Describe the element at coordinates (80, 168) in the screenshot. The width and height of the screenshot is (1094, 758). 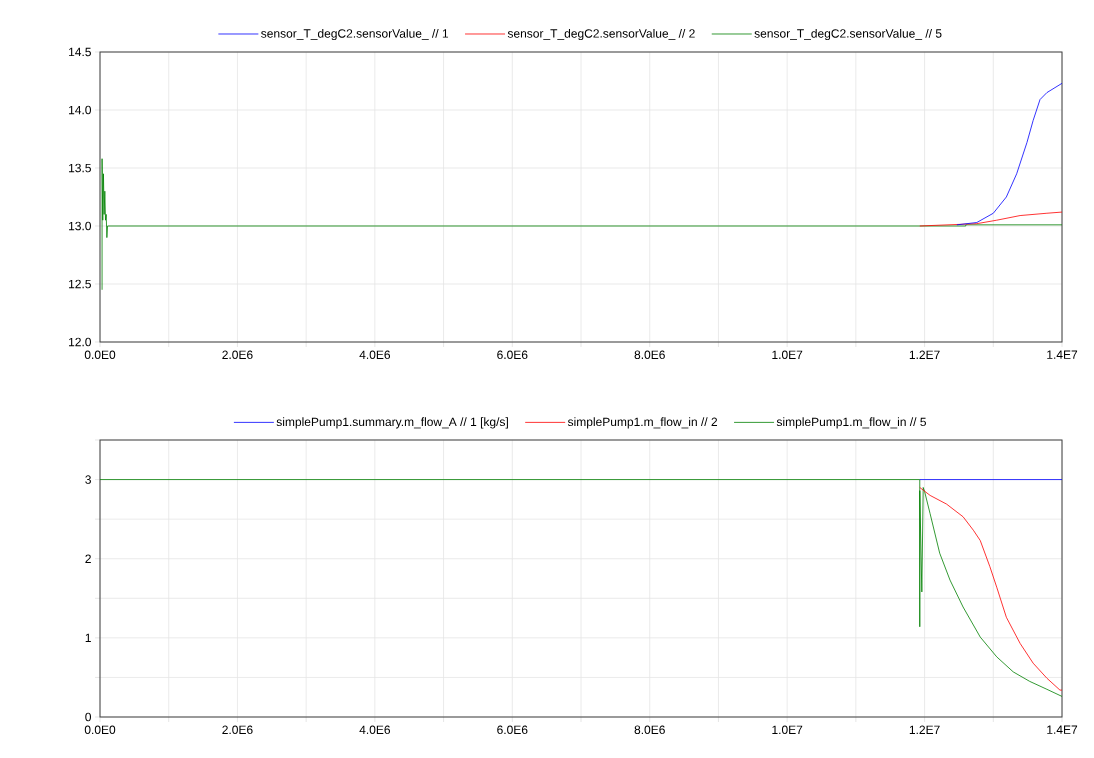
I see `y-tick-label: 13.5` at that location.